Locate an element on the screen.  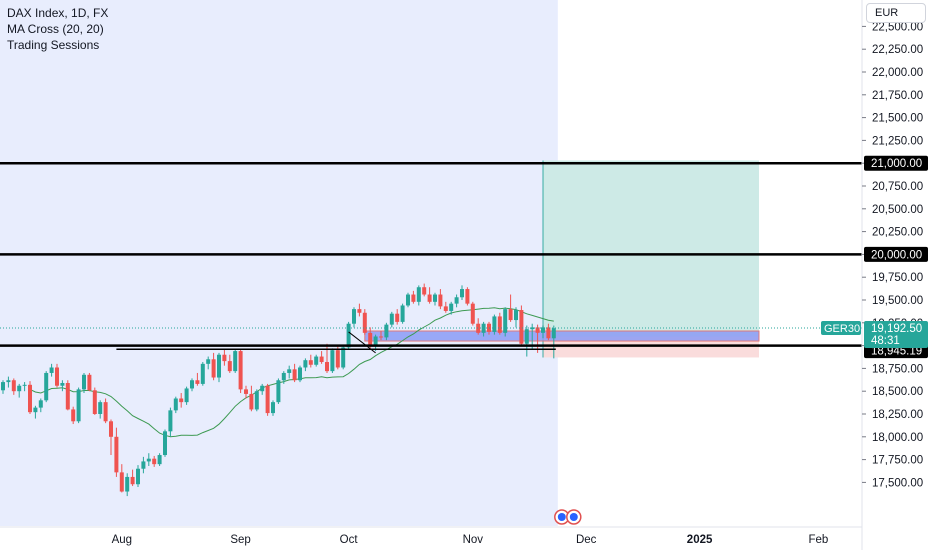
legend-trading-sessions: Trading Sessions is located at coordinates (53, 45).